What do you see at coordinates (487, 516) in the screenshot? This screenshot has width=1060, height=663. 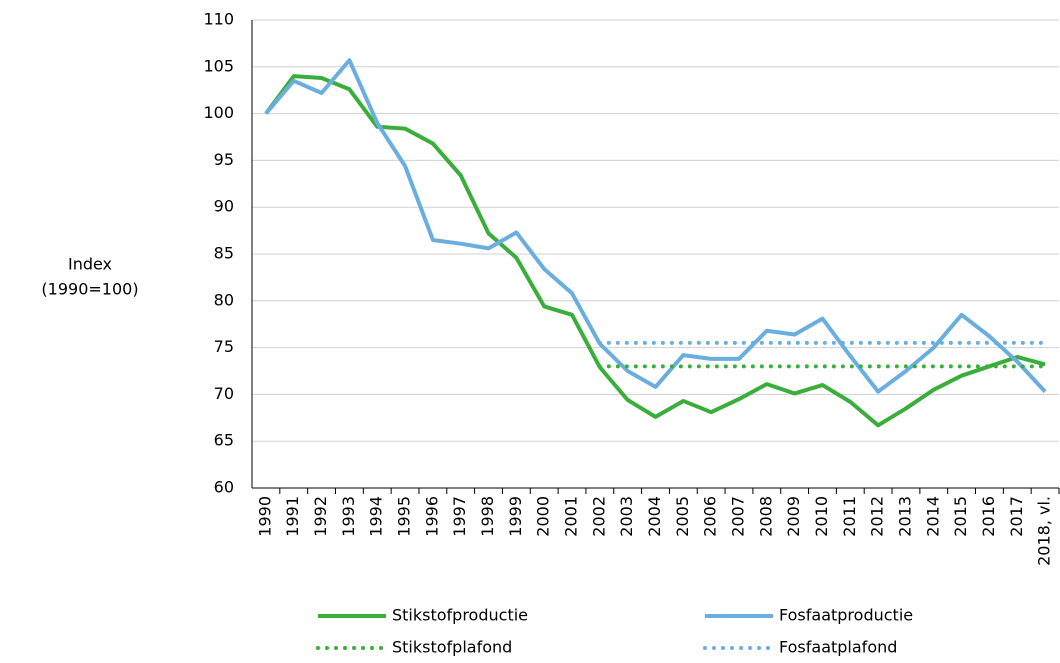 I see `x-tick-label: 1998` at bounding box center [487, 516].